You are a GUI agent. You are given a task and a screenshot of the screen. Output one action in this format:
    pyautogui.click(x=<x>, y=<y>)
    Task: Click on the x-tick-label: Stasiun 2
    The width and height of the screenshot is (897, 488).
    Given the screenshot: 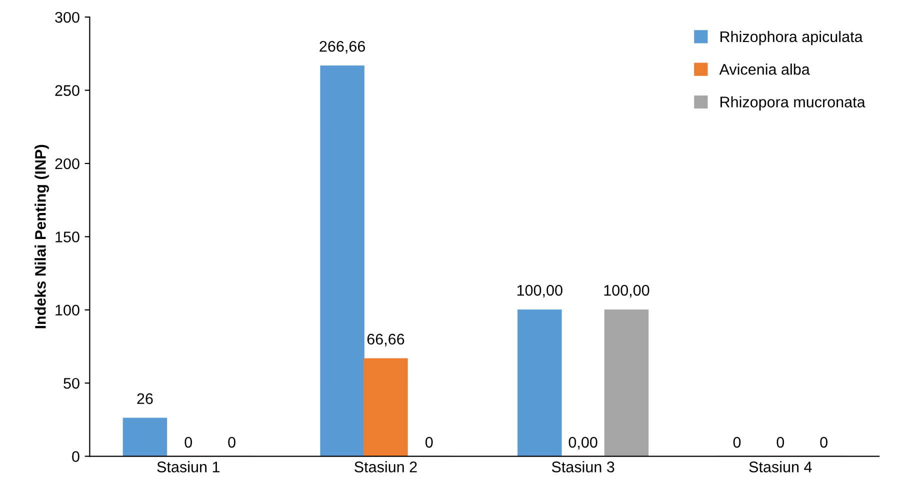 What is the action you would take?
    pyautogui.click(x=385, y=466)
    